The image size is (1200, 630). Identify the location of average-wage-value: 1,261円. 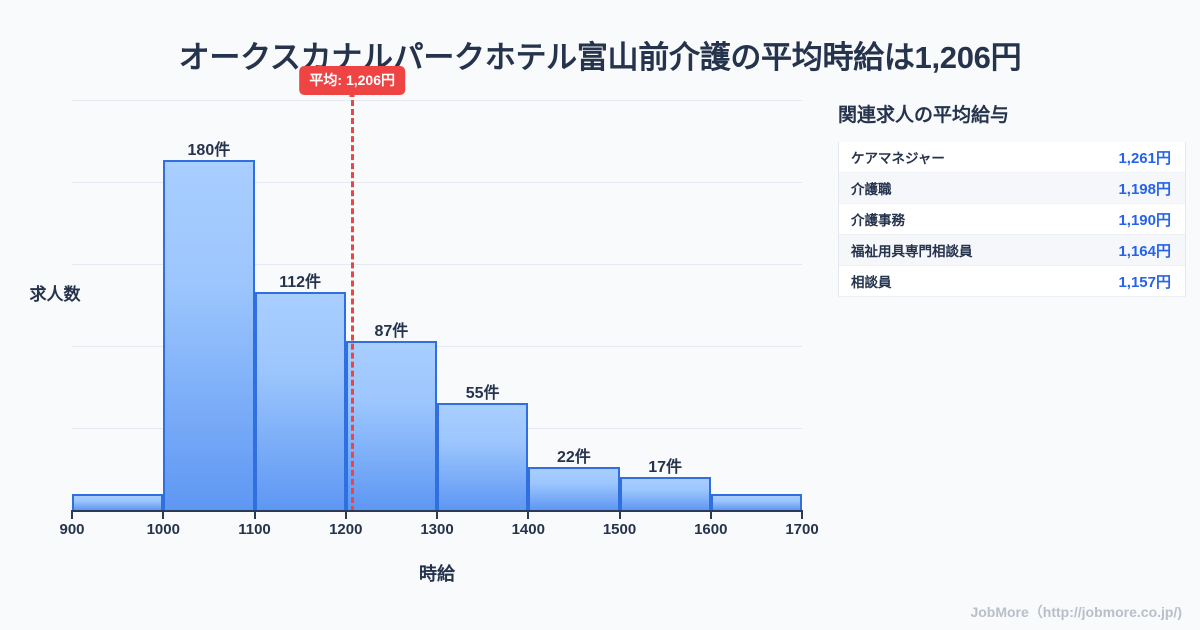
(1144, 158).